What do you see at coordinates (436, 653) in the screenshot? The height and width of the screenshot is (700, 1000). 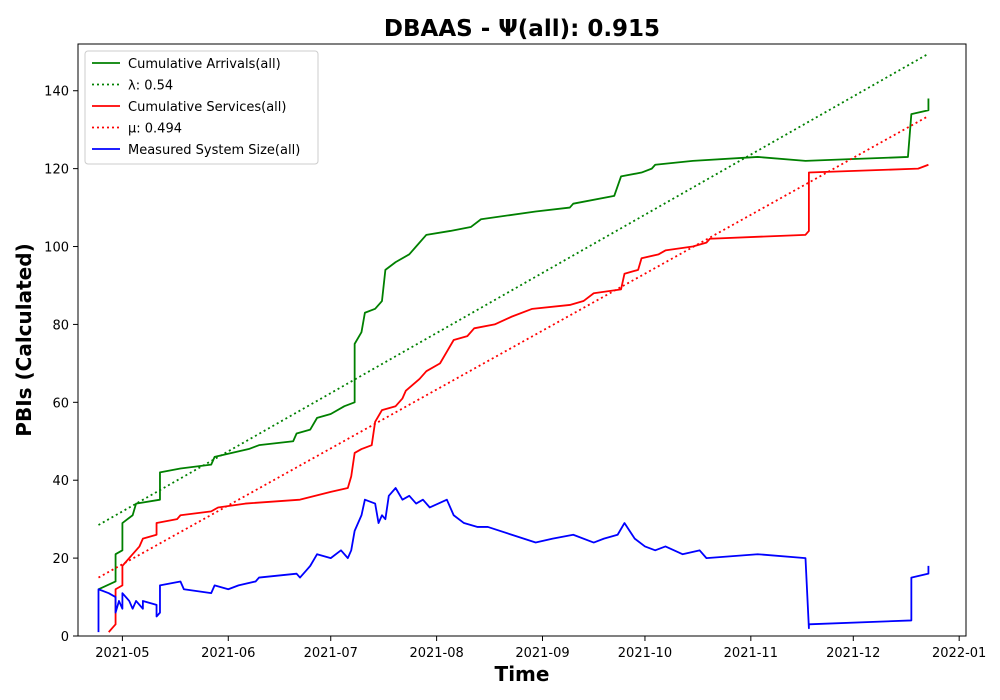 I see `x-tick-label: 2021-08` at bounding box center [436, 653].